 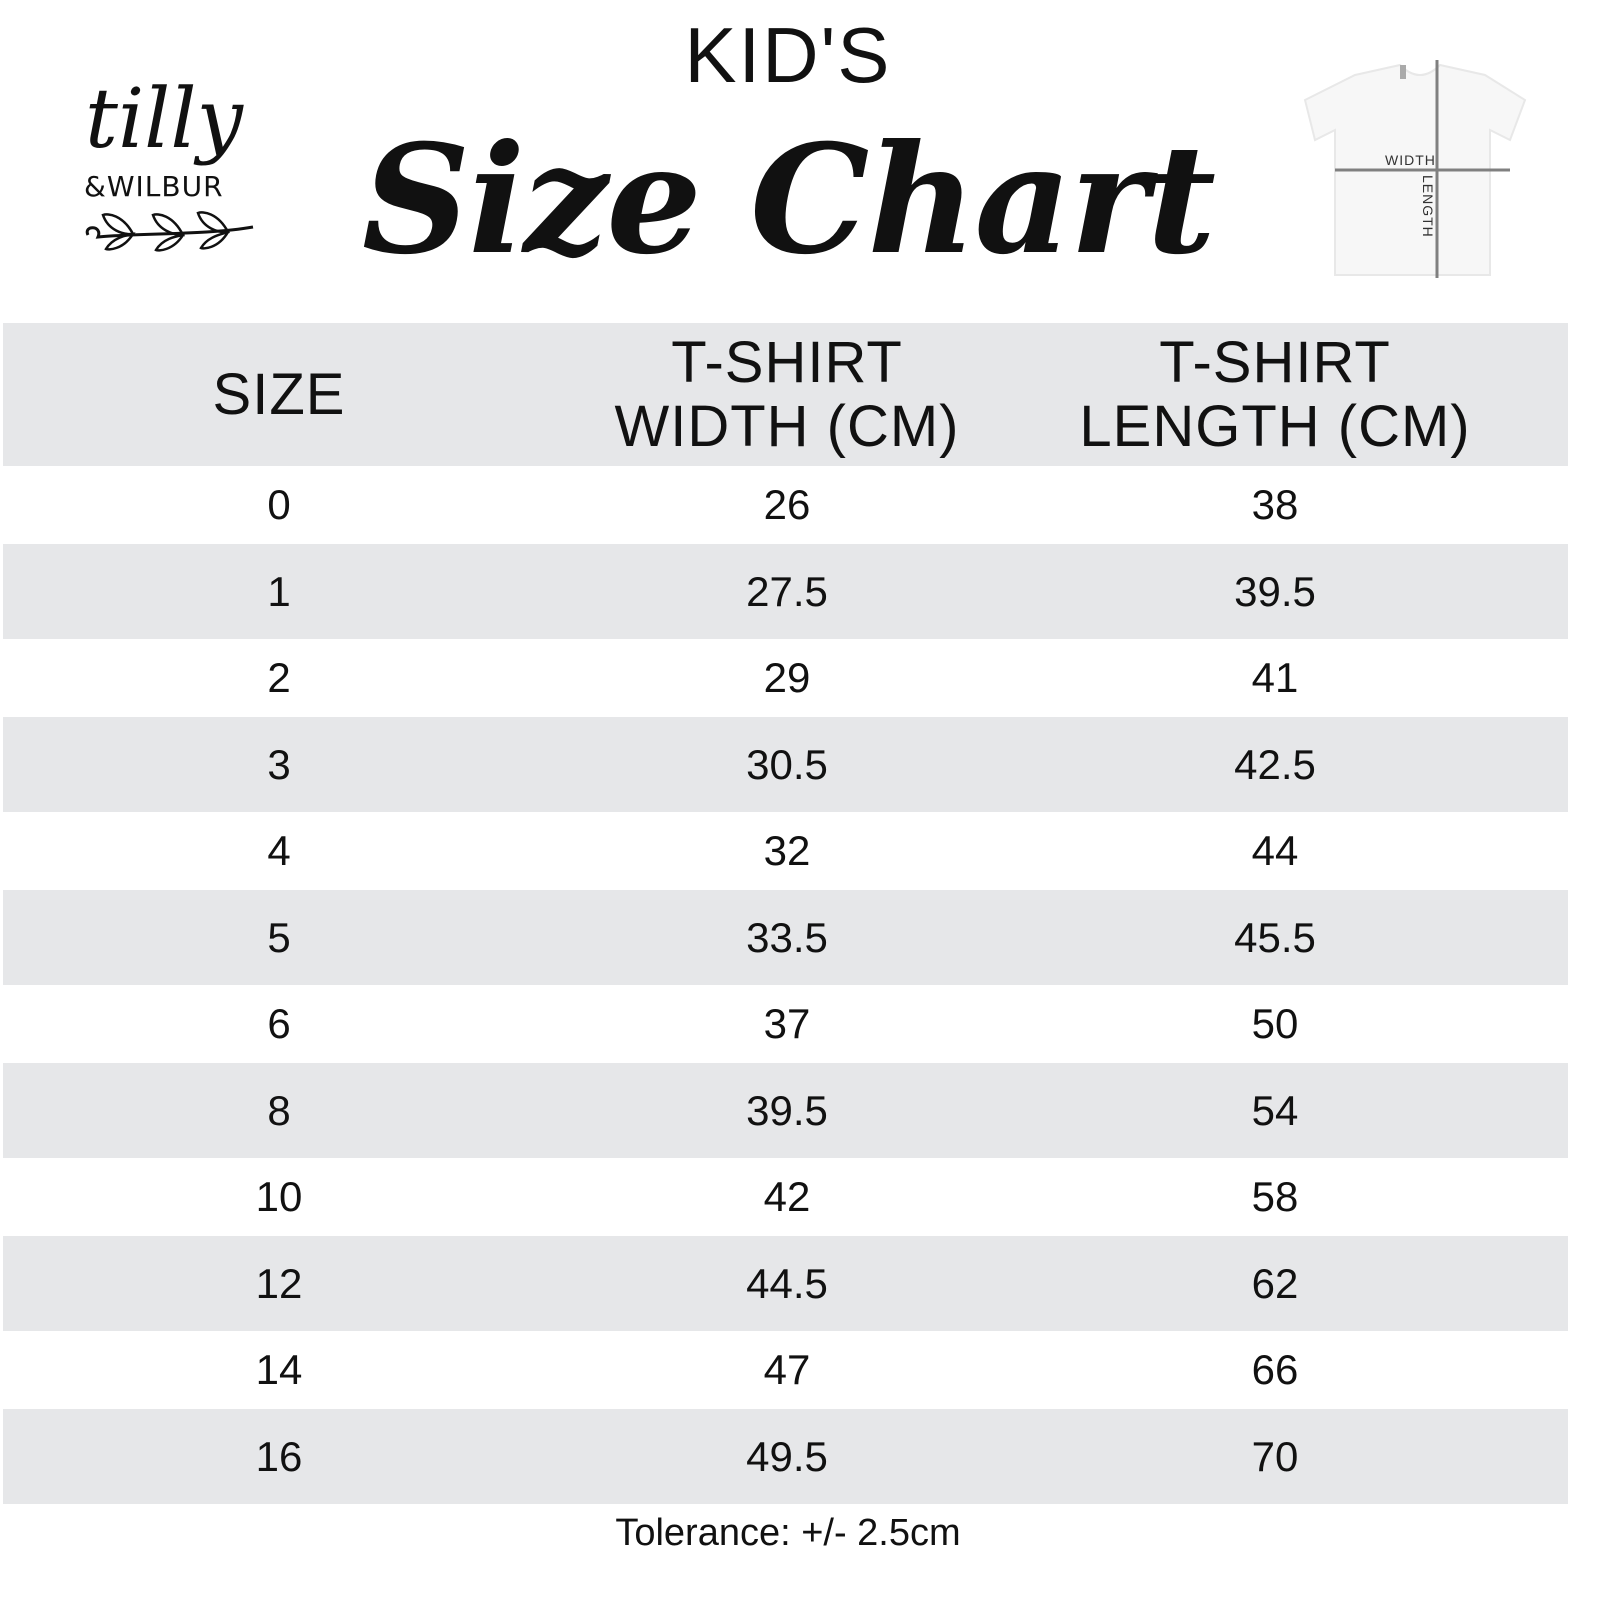 I want to click on width-cell: 26, so click(x=787, y=504).